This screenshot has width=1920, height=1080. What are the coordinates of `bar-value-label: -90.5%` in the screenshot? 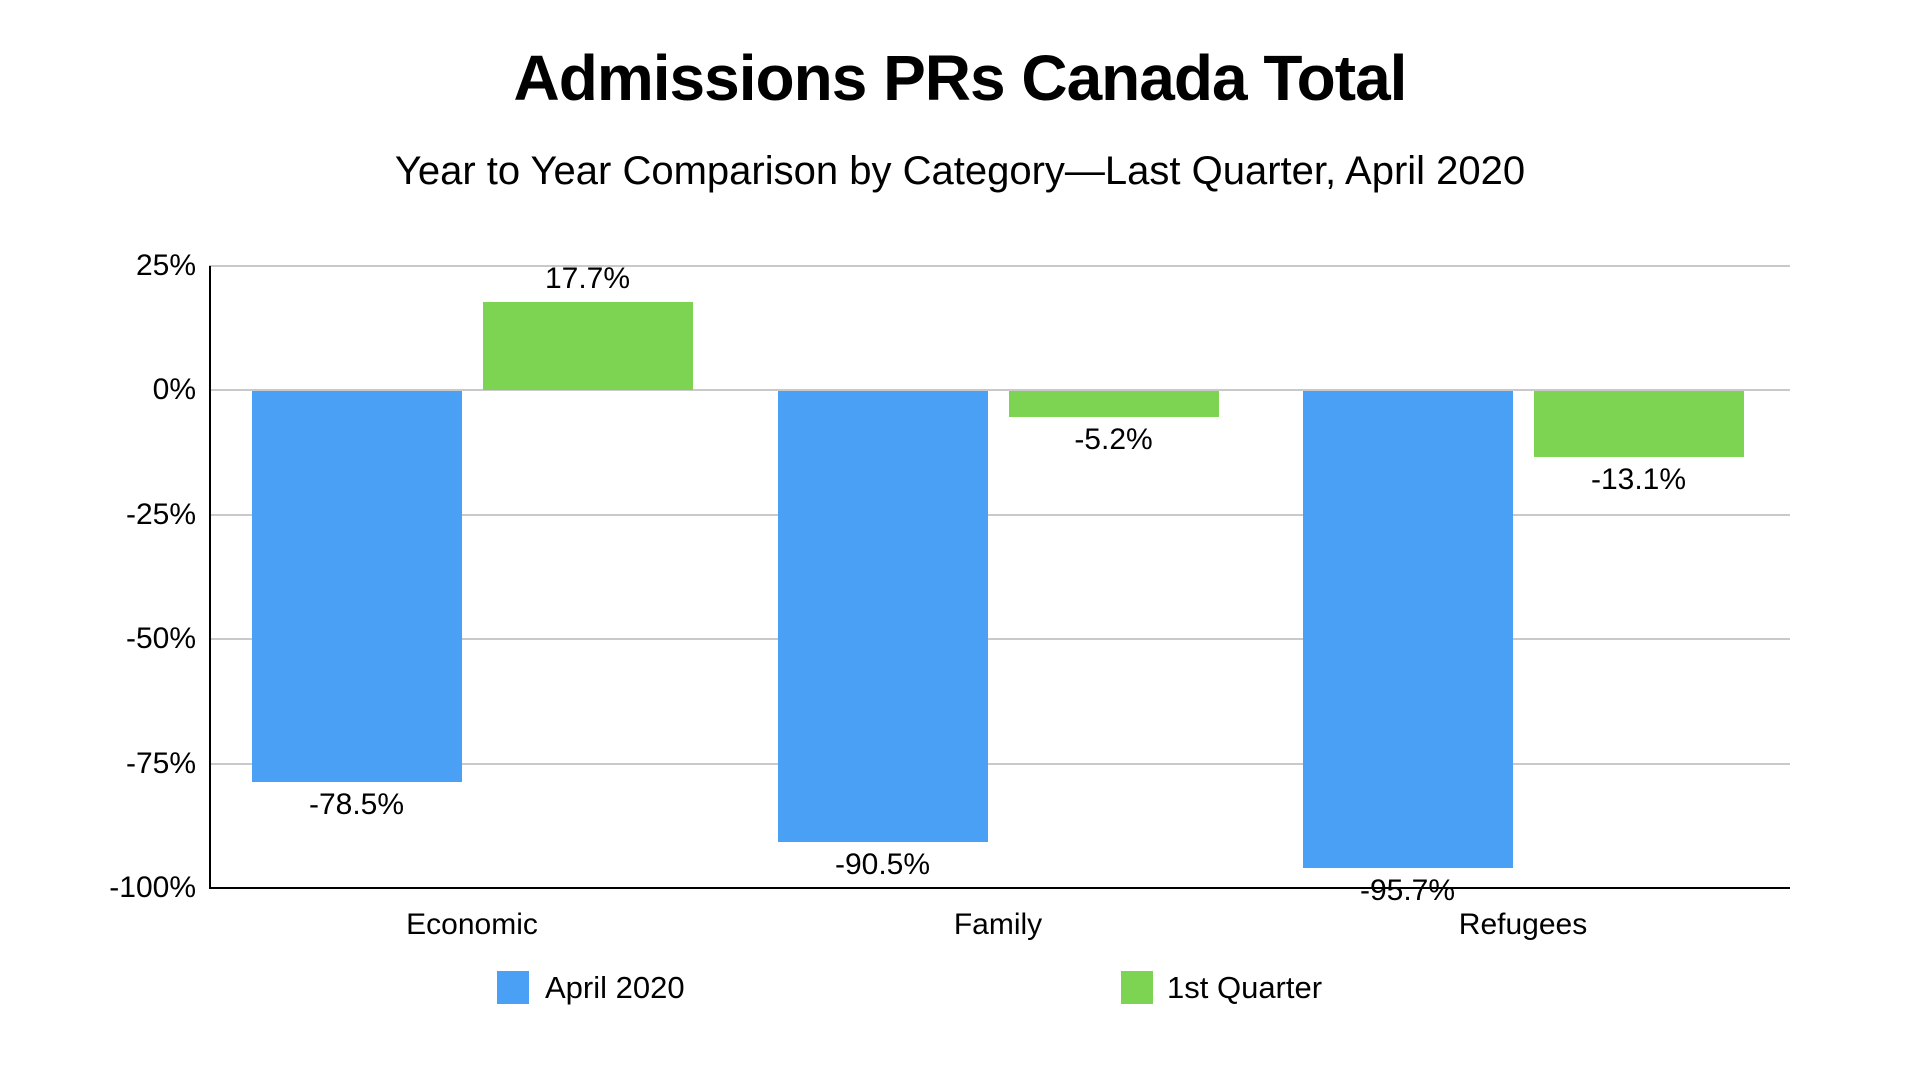 It's located at (882, 864).